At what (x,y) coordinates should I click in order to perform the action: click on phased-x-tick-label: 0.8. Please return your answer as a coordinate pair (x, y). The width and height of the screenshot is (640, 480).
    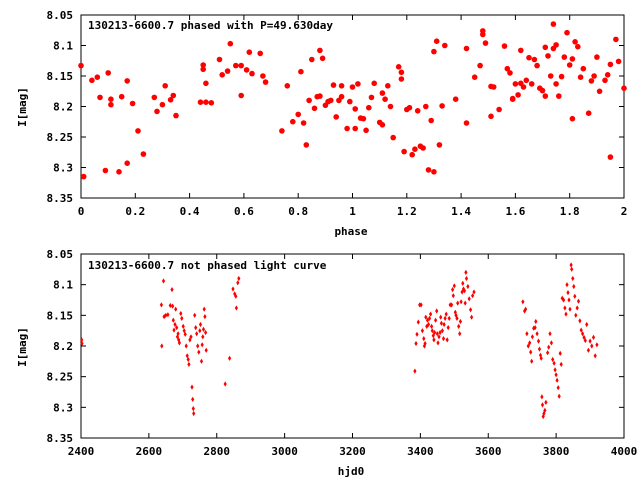
    Looking at the image, I should click on (298, 211).